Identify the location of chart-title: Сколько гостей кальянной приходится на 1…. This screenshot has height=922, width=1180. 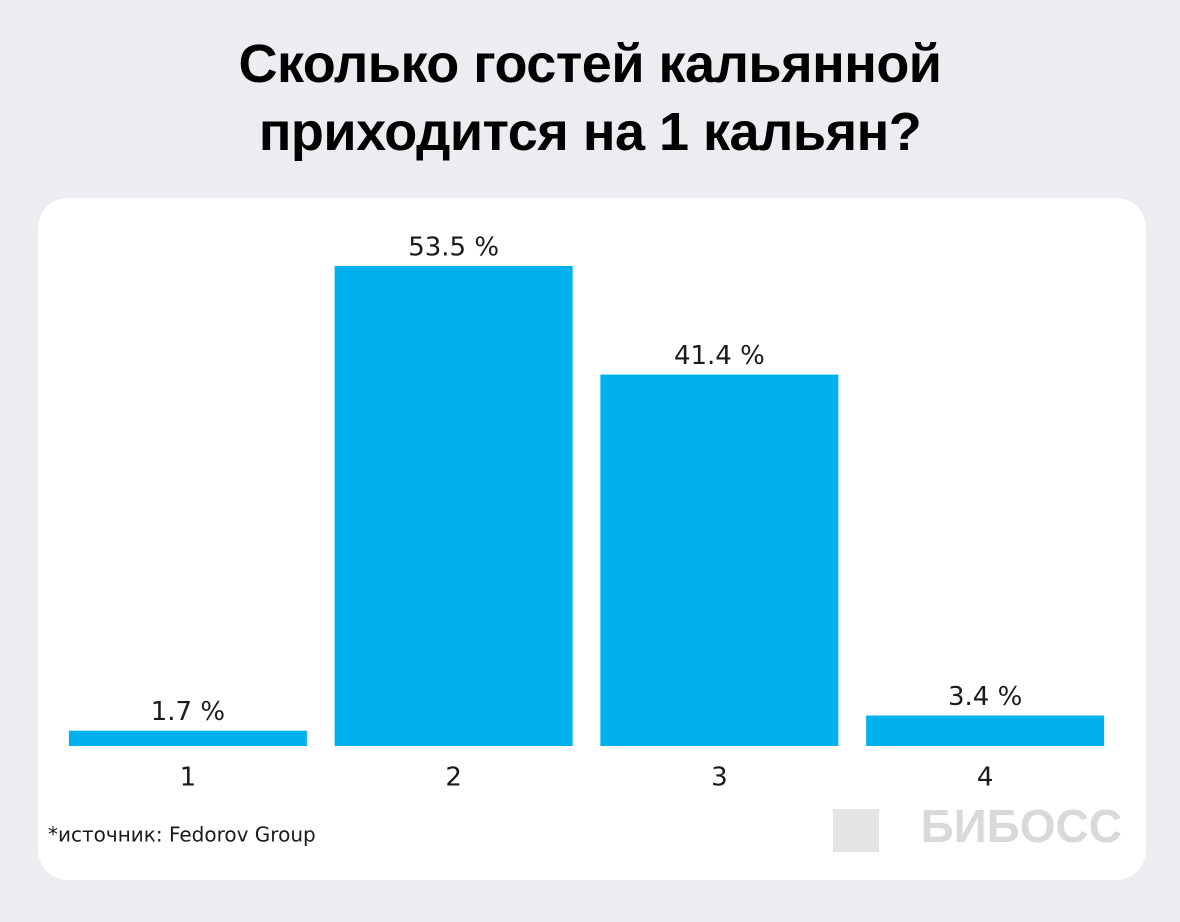
(590, 98).